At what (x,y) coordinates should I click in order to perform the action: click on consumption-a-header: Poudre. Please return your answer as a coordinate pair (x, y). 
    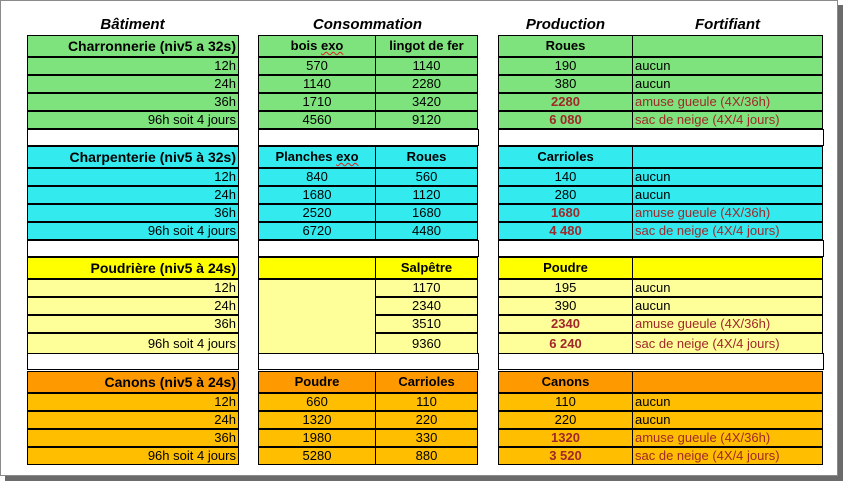
    Looking at the image, I should click on (317, 382).